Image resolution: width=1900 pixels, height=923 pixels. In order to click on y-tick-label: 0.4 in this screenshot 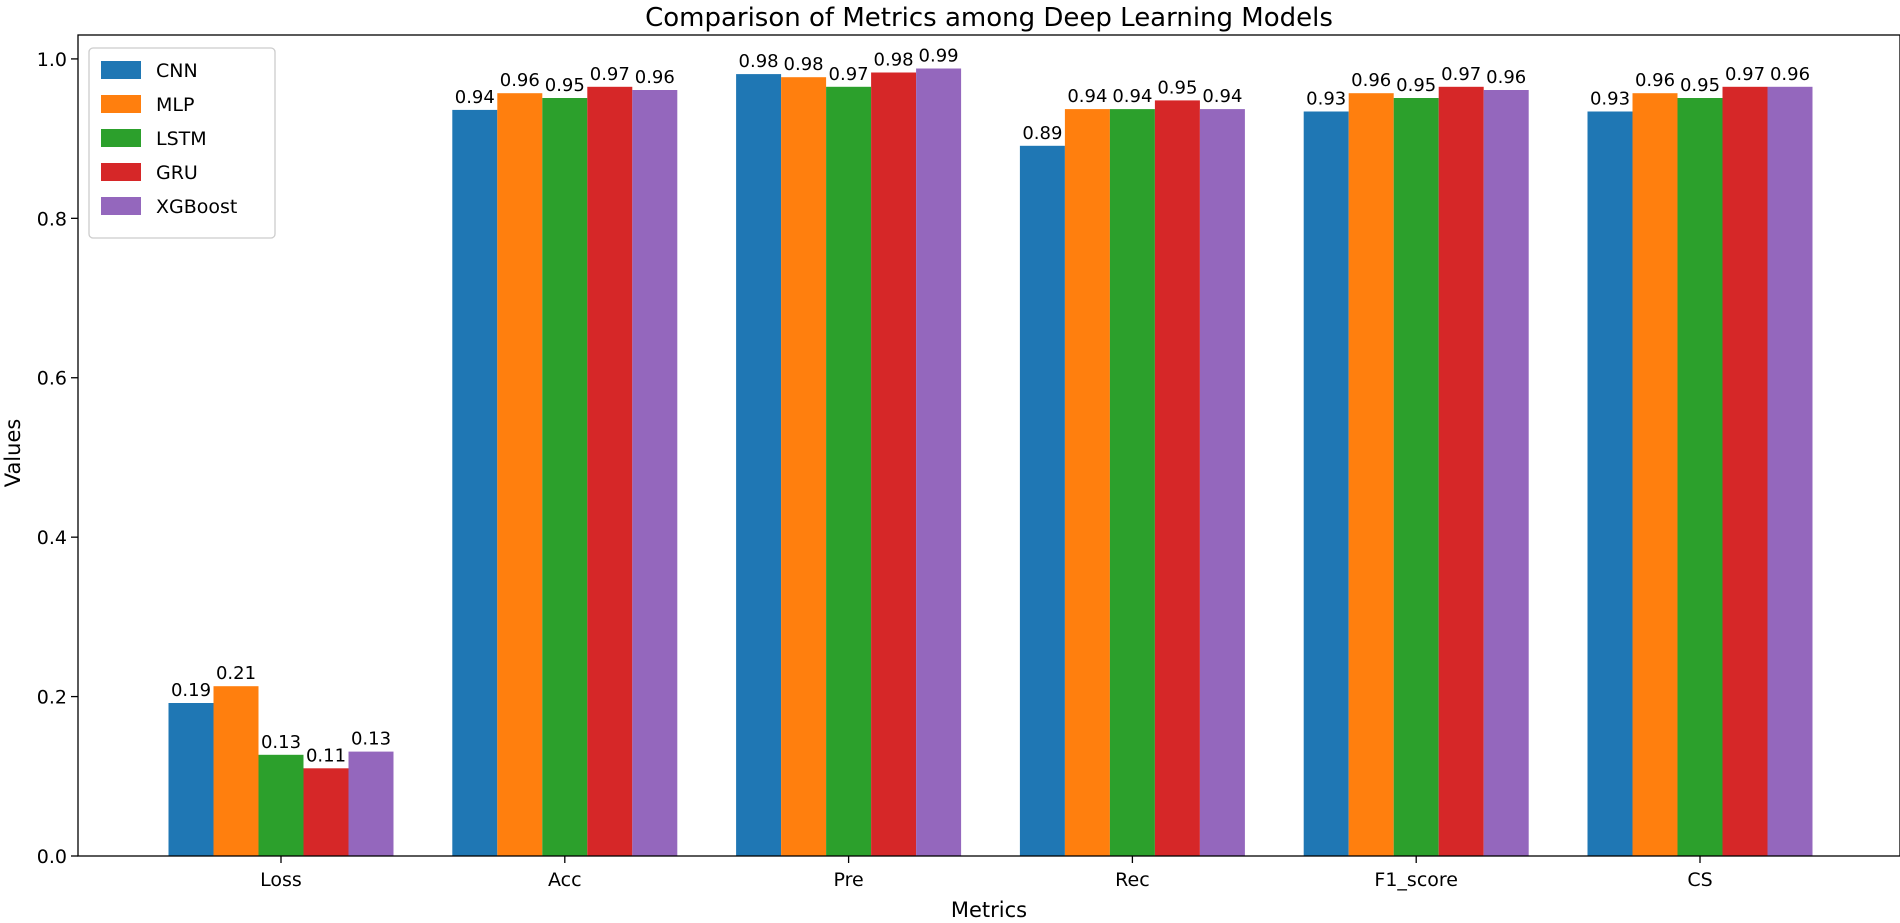, I will do `click(52, 538)`.